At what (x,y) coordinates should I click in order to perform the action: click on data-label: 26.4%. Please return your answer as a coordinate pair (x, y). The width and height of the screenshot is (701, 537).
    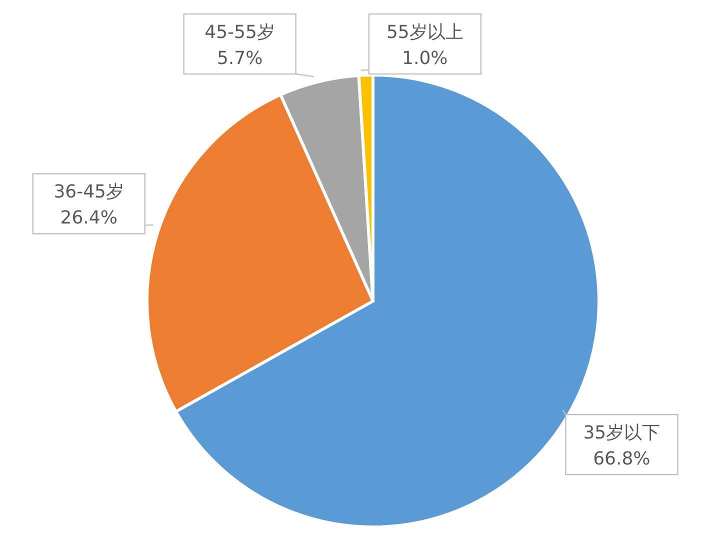
    Looking at the image, I should click on (89, 218).